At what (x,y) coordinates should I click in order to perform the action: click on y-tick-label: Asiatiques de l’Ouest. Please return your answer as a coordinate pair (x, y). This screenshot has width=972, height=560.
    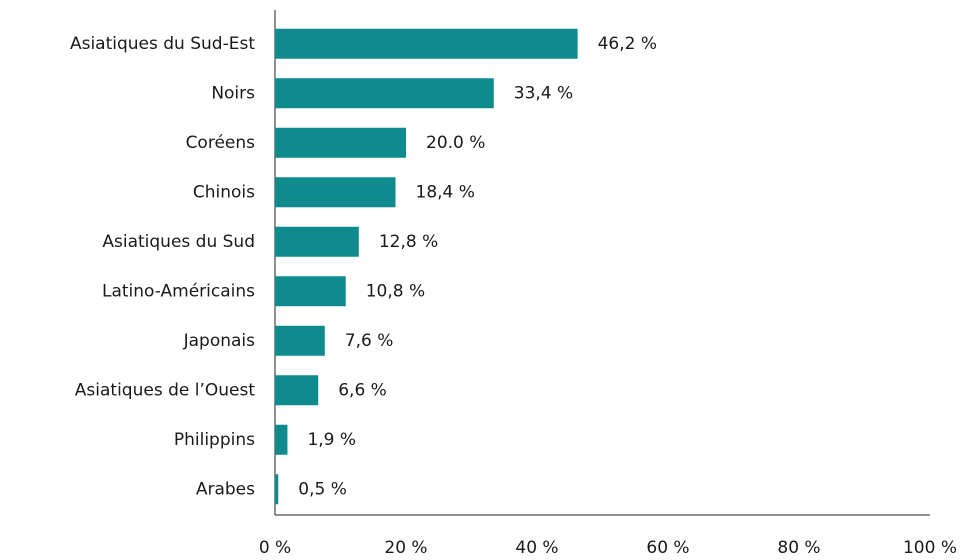
    Looking at the image, I should click on (165, 390).